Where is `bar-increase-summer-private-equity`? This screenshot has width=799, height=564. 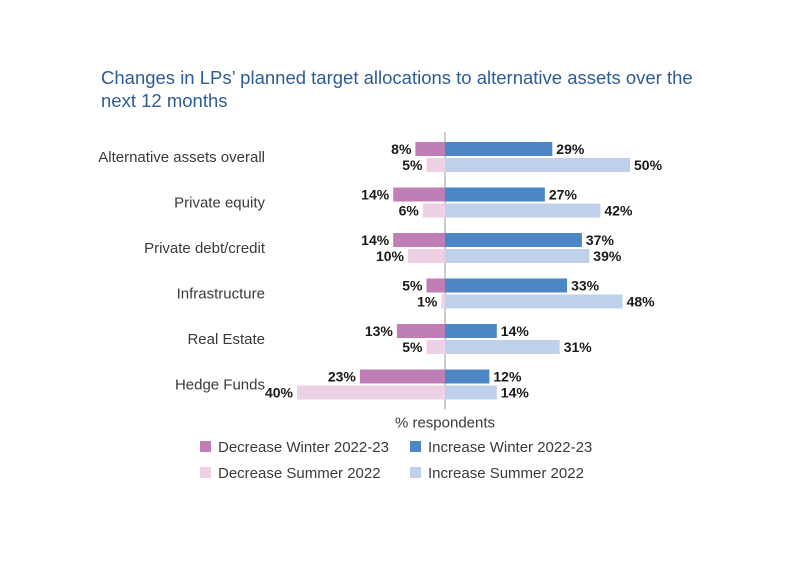 bar-increase-summer-private-equity is located at coordinates (523, 210).